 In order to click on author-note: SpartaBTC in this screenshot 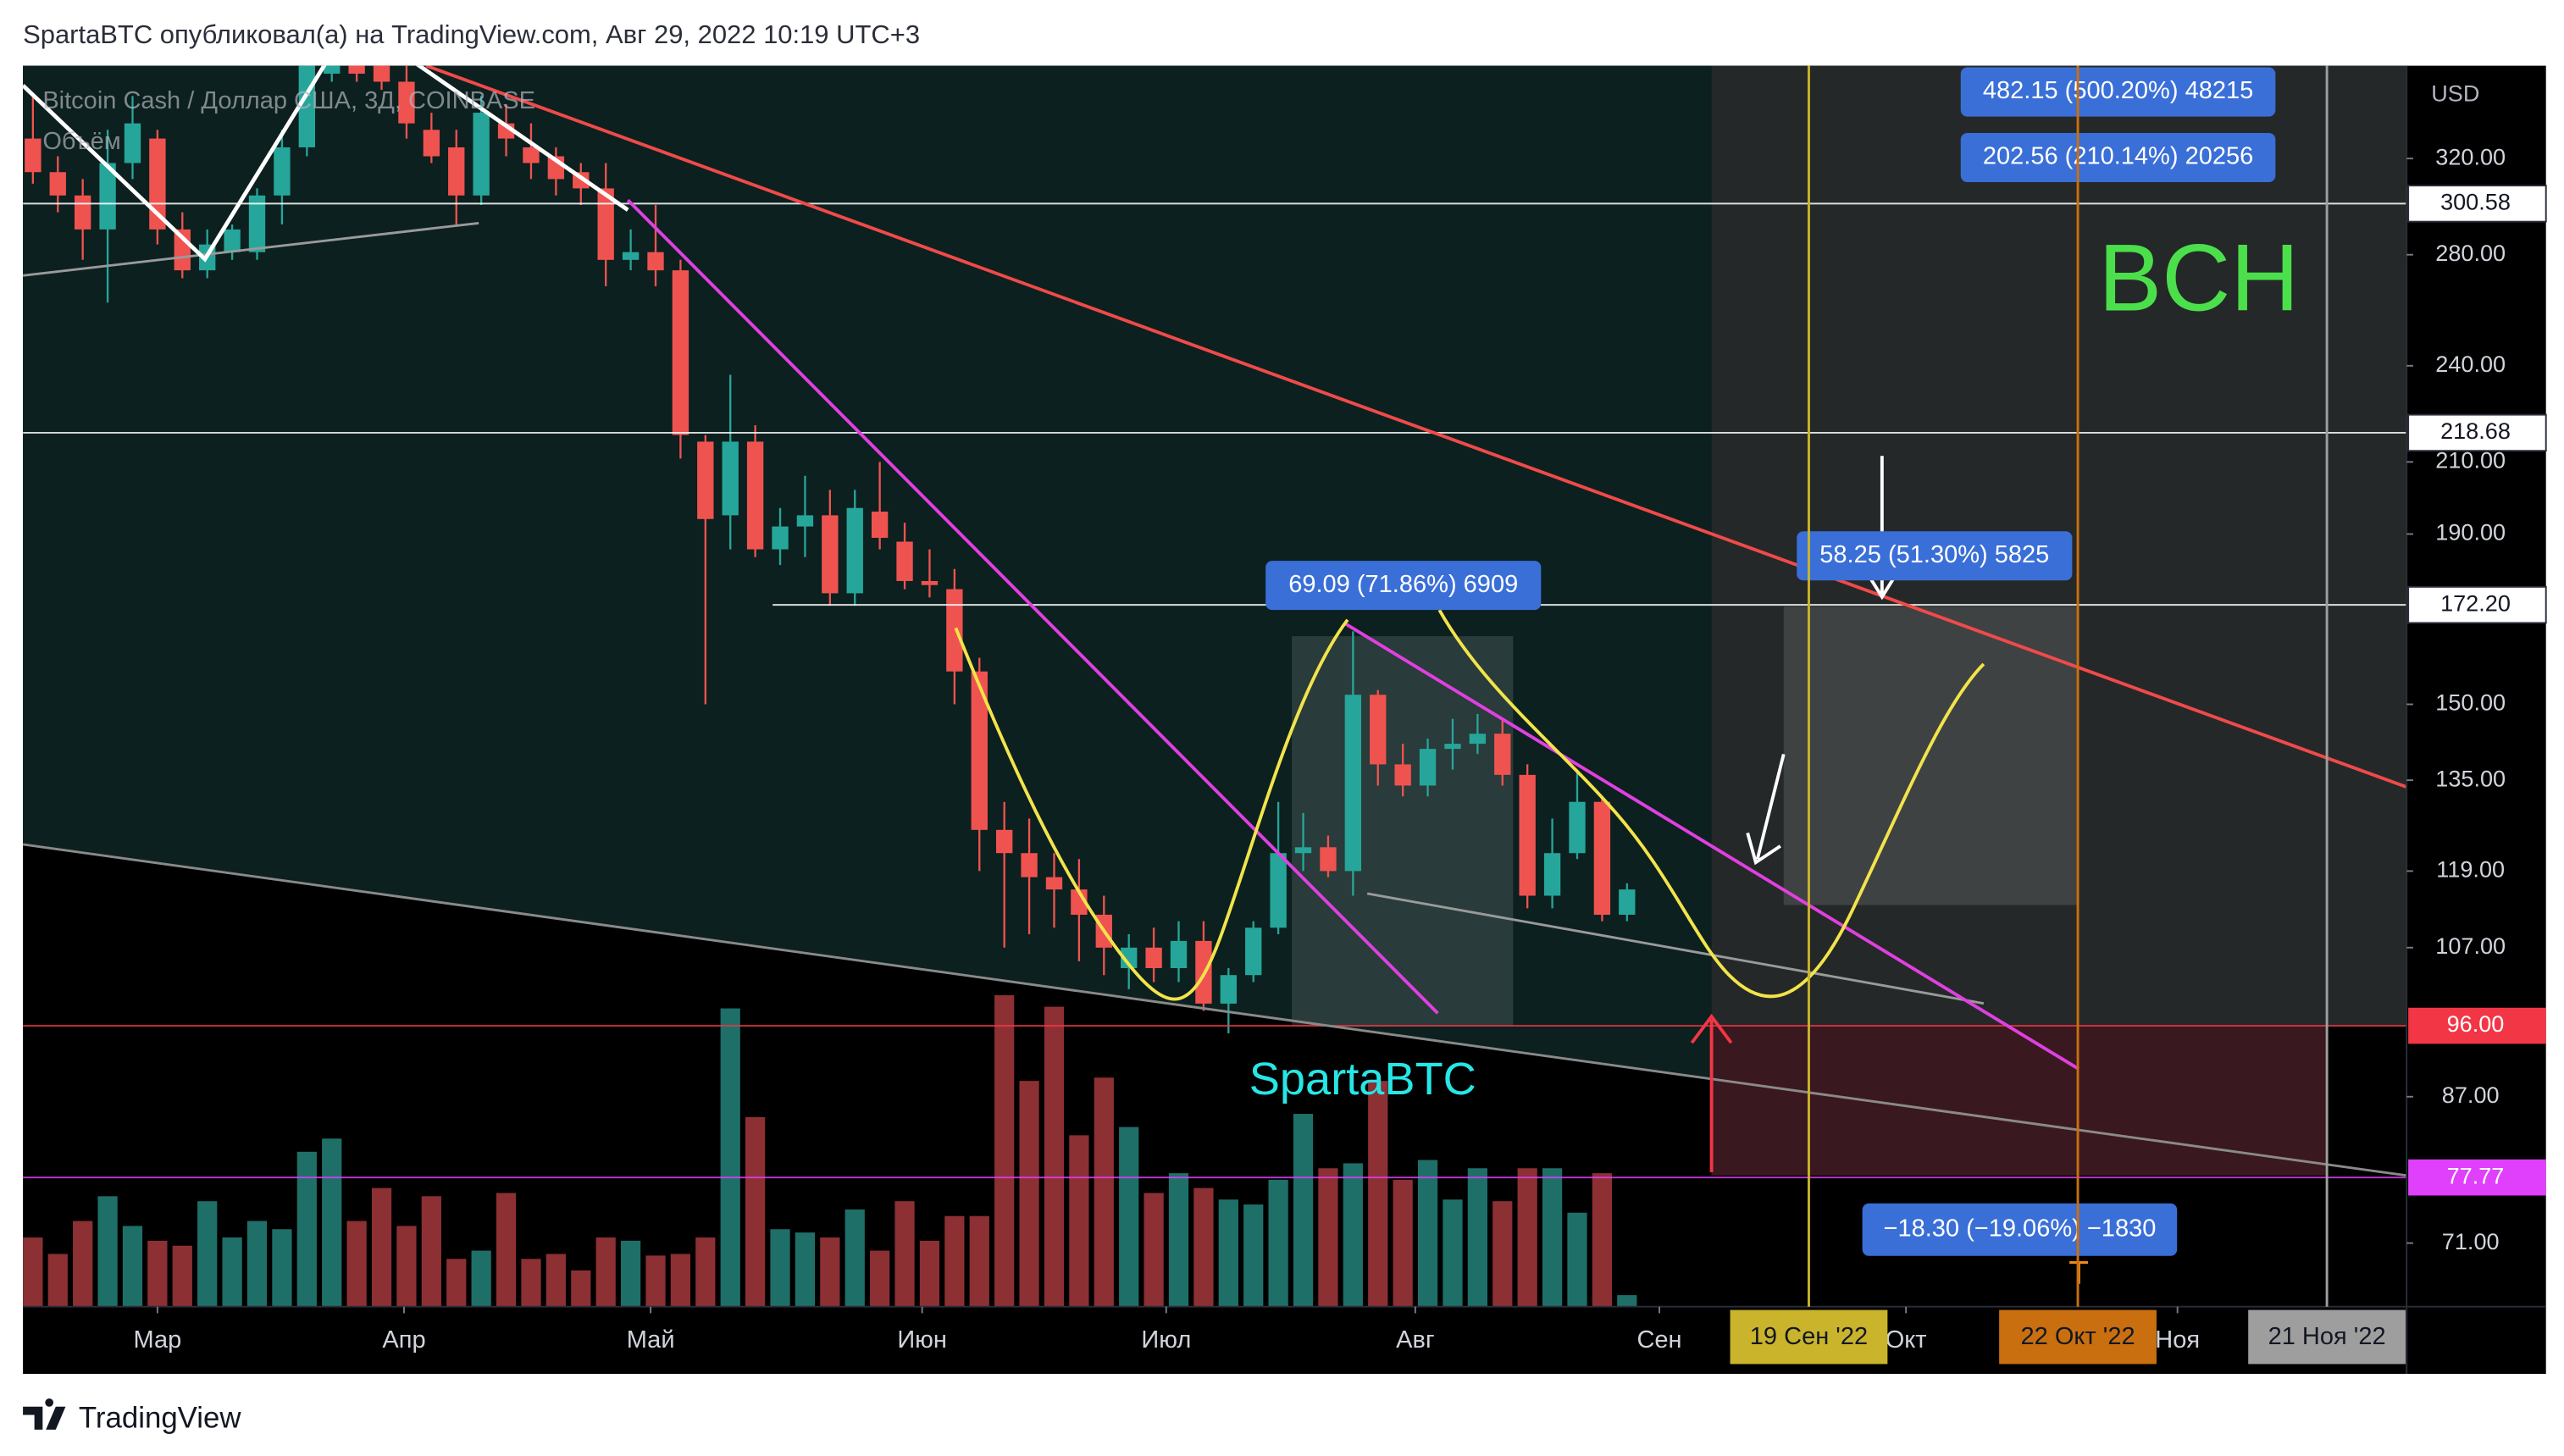, I will do `click(1362, 1079)`.